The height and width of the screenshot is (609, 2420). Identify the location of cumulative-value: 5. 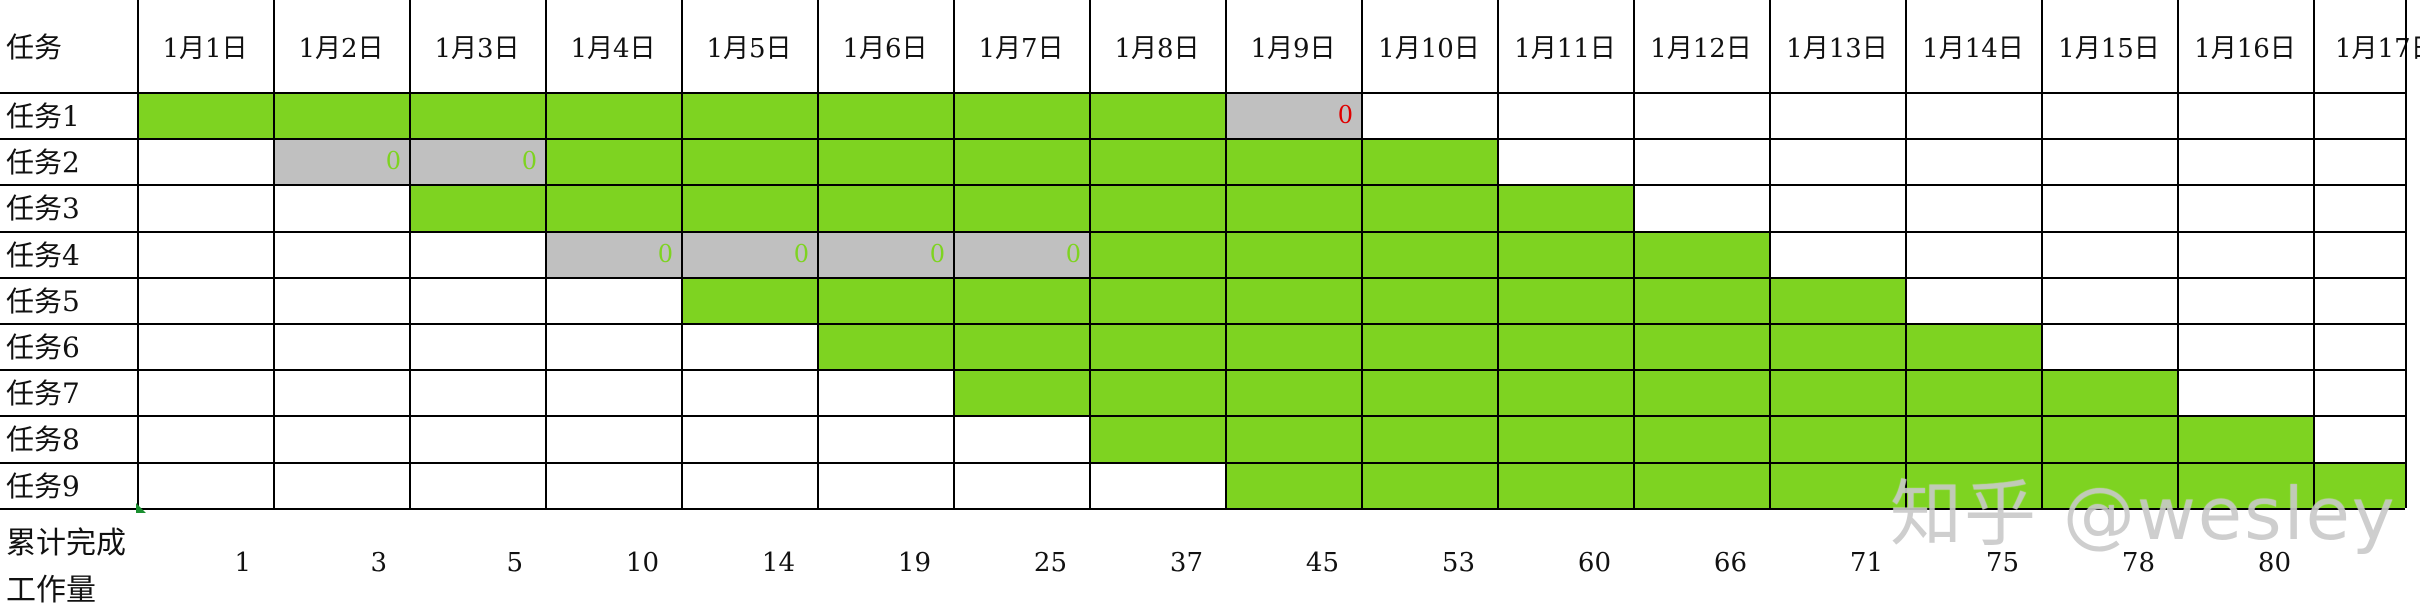
(514, 563).